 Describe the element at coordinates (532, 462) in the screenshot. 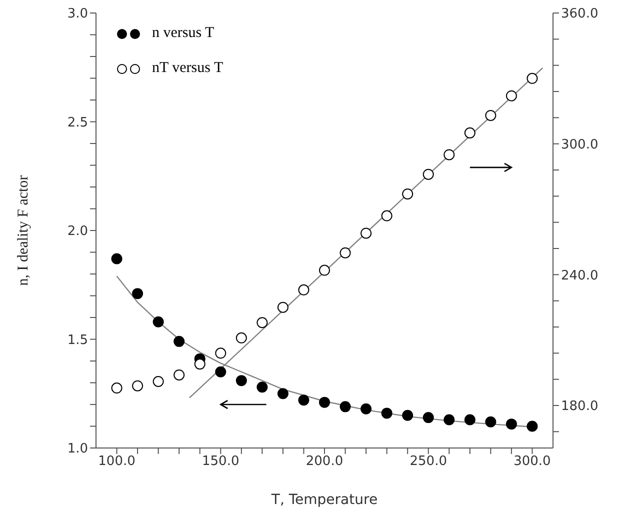

I see `x-tick-label: 300.0` at that location.